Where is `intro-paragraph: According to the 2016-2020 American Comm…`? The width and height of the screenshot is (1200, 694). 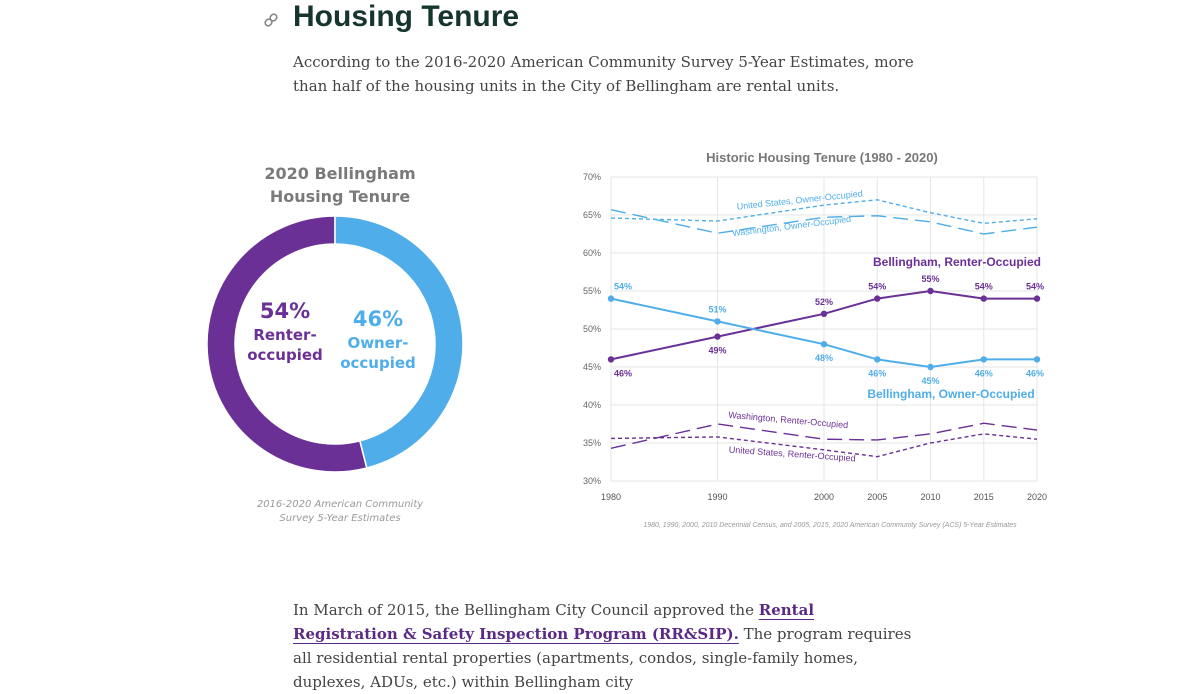
intro-paragraph: According to the 2016-2020 American Comm… is located at coordinates (603, 74).